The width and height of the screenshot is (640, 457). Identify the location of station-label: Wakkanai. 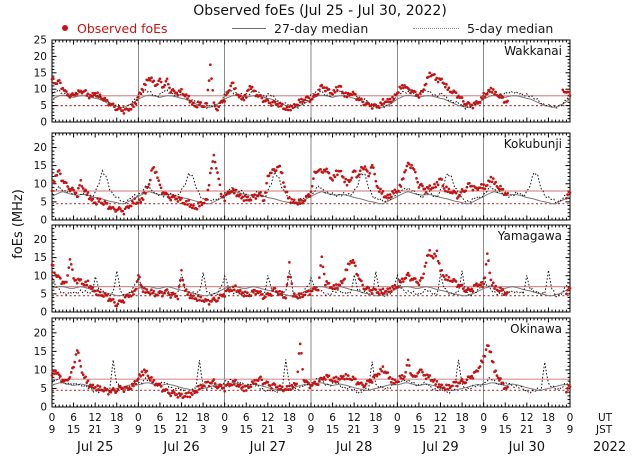
(533, 51).